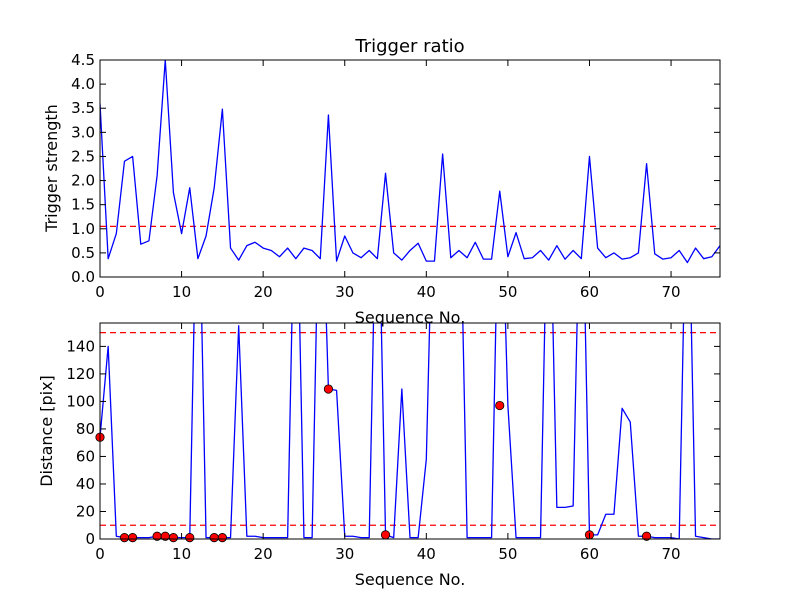 Image resolution: width=800 pixels, height=600 pixels. I want to click on y-tick-label: 3.5, so click(83, 108).